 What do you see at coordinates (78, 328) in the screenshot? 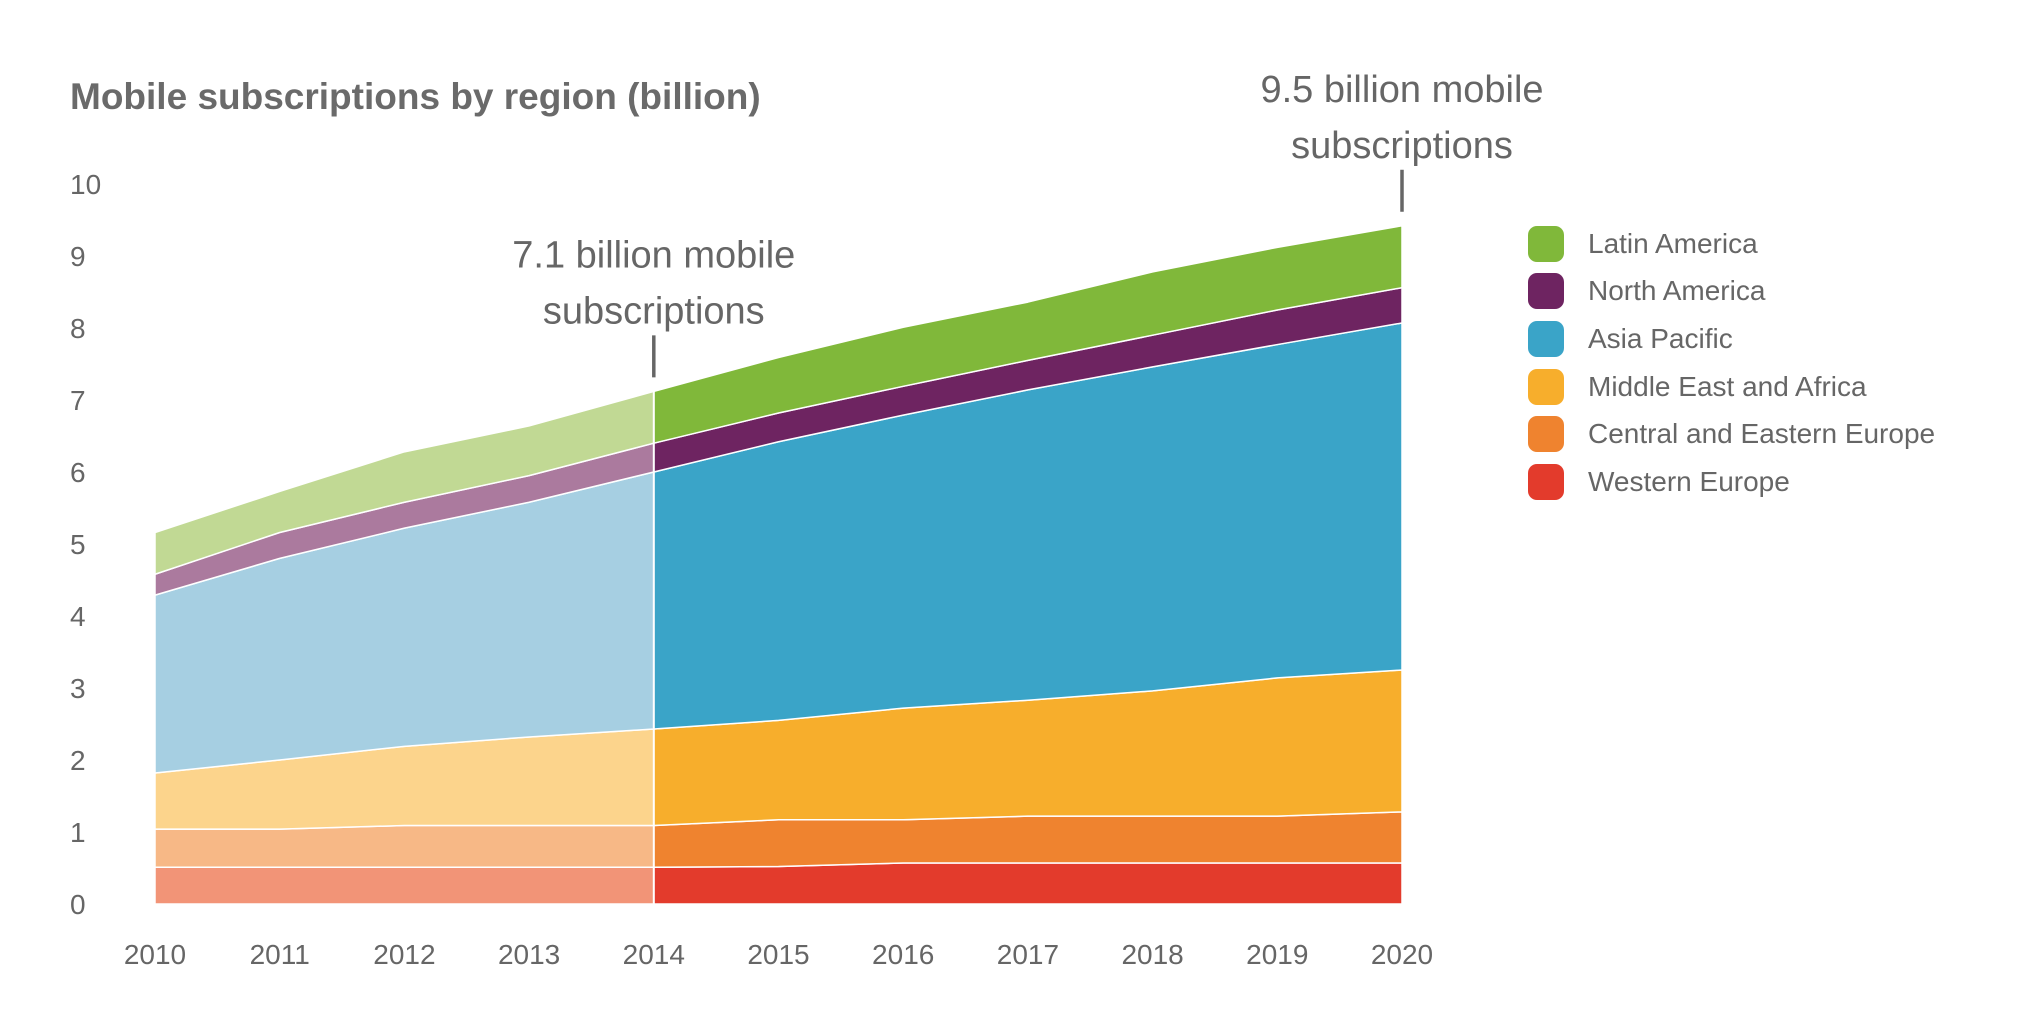
I see `y-tick-label: 8` at bounding box center [78, 328].